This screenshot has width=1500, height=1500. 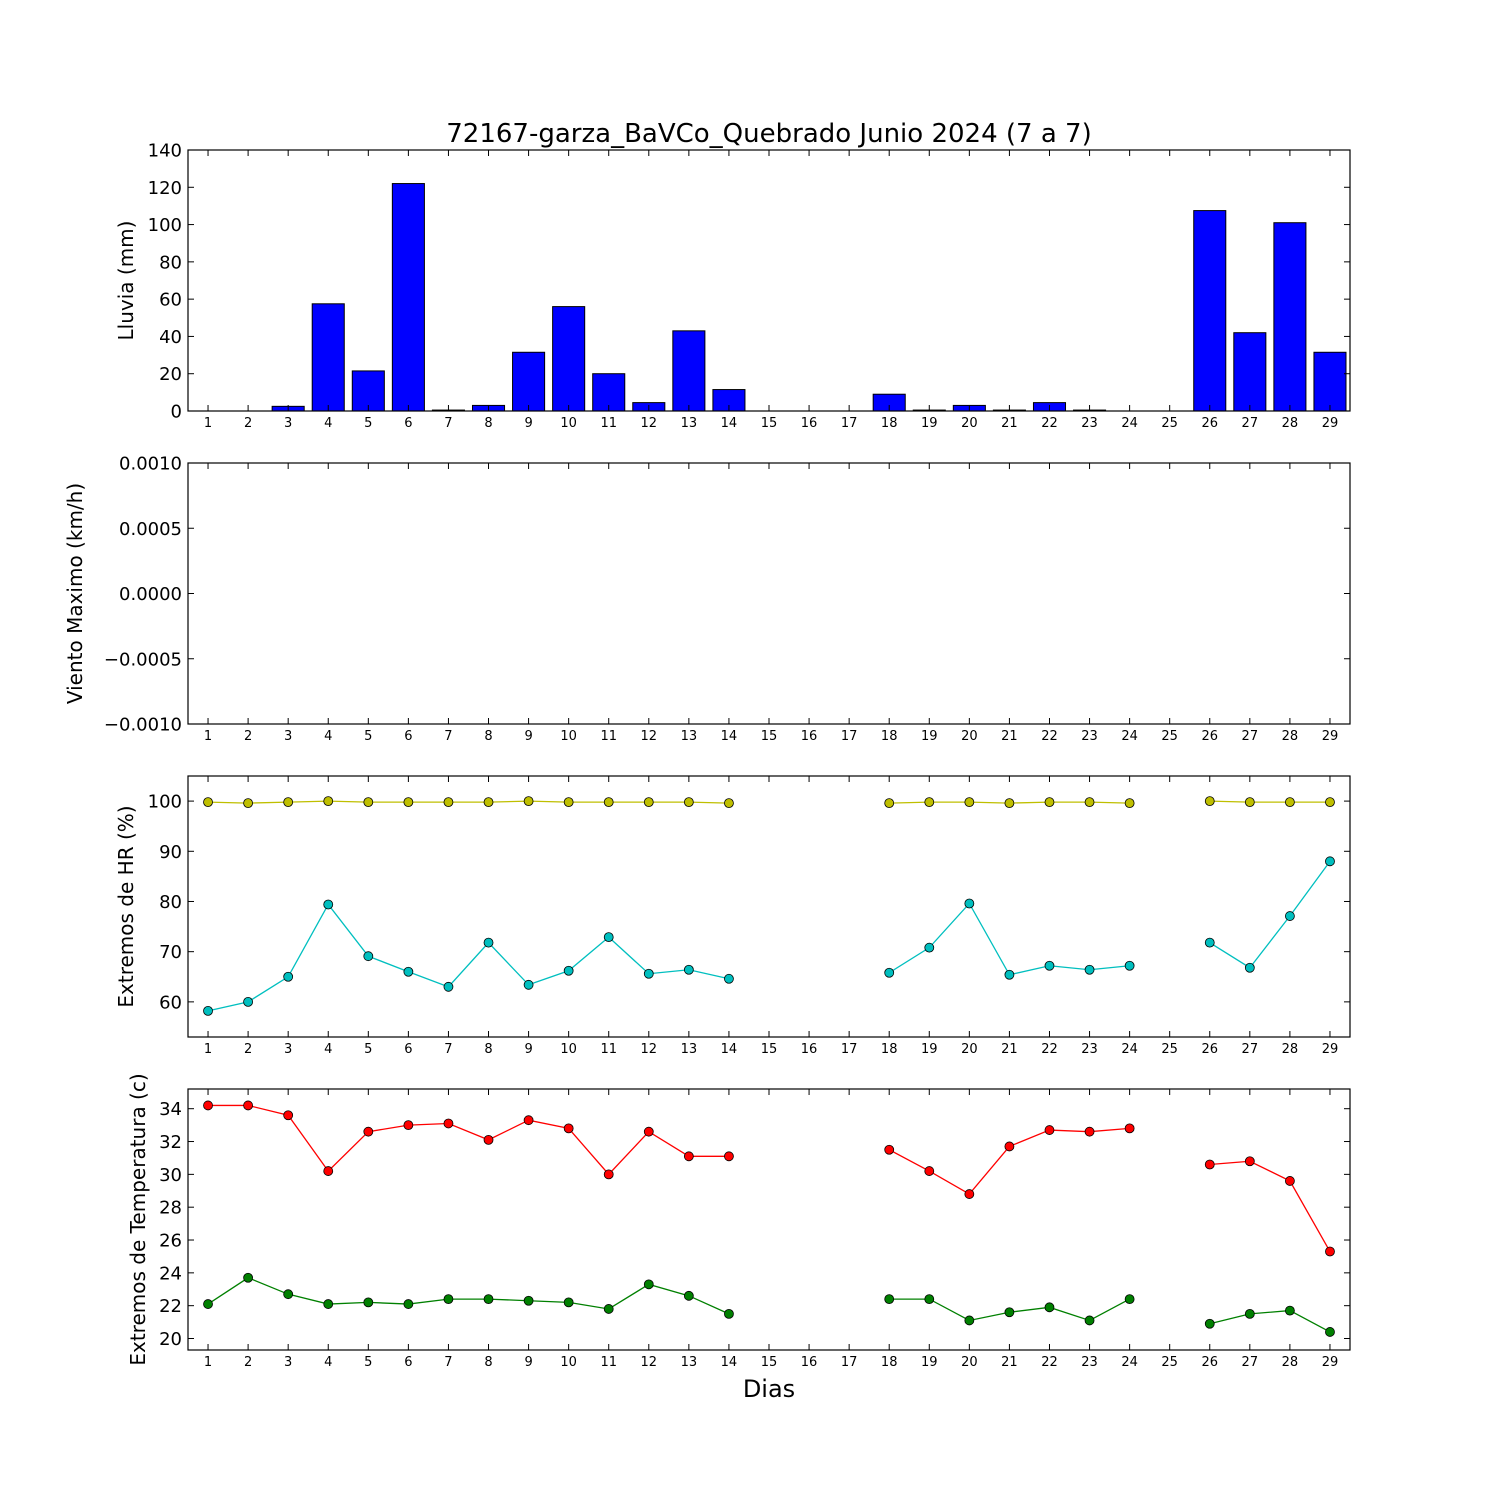 I want to click on x-tick-label: 4, so click(x=328, y=736).